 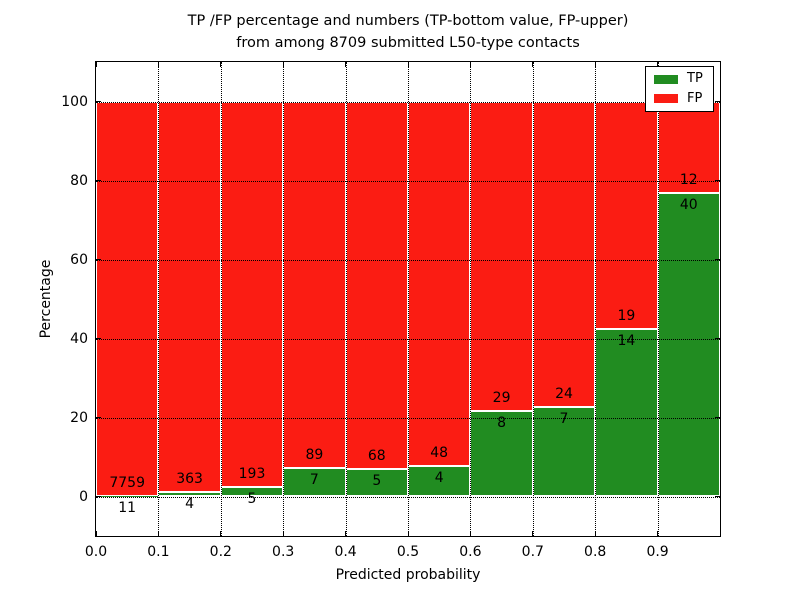 I want to click on fp-count-label: 29, so click(x=501, y=398).